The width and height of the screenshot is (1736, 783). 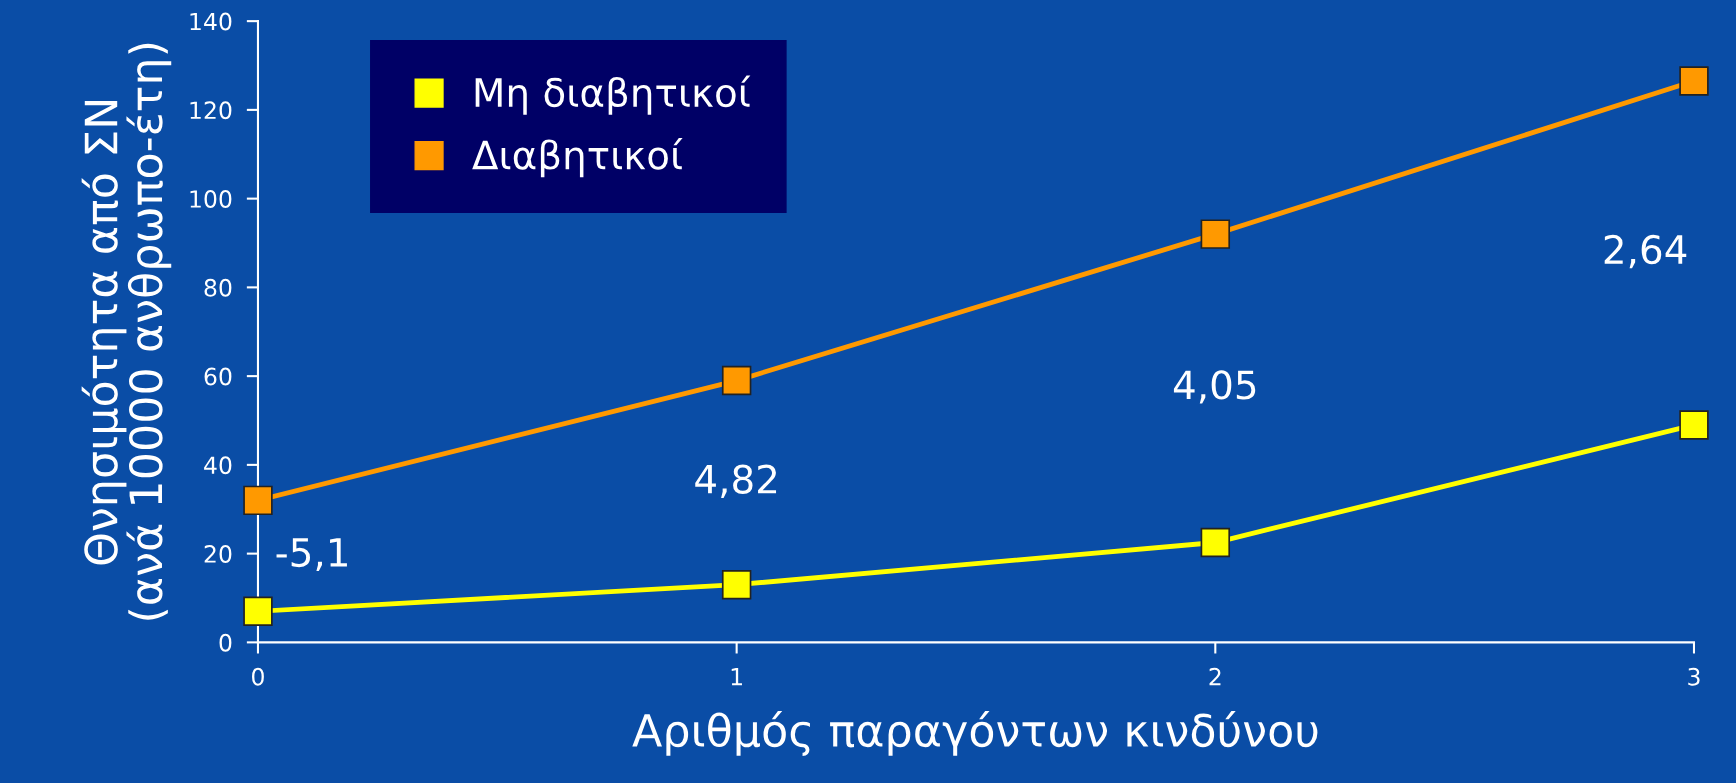 What do you see at coordinates (613, 95) in the screenshot?
I see `legend-label: Μη διαβητικοί` at bounding box center [613, 95].